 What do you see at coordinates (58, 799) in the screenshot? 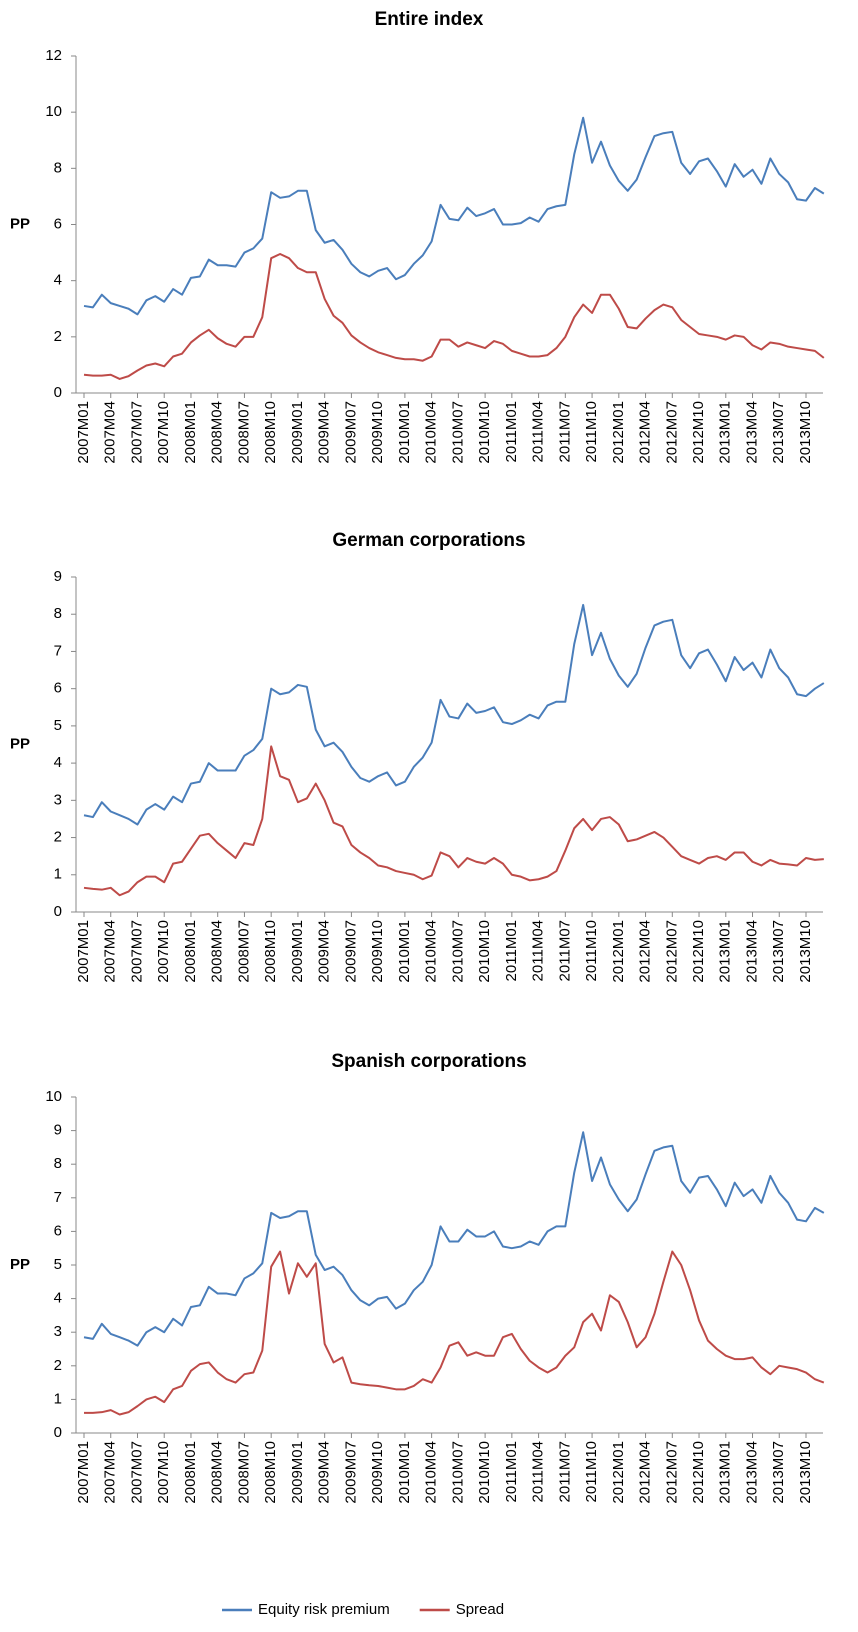
I see `y-tick-label: 3` at bounding box center [58, 799].